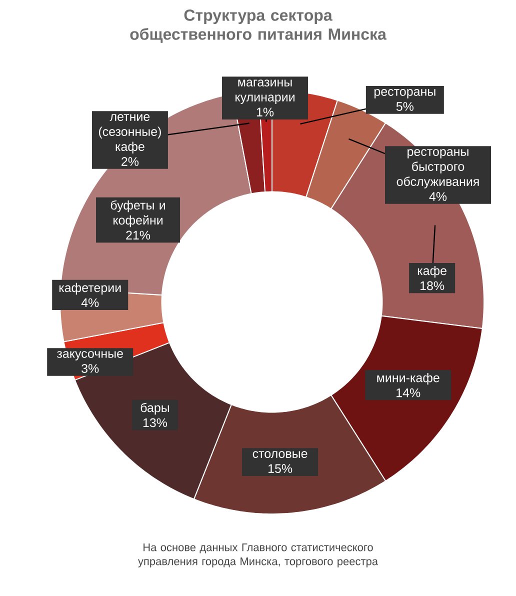  Describe the element at coordinates (280, 454) in the screenshot. I see `slice-label: столовые` at that location.